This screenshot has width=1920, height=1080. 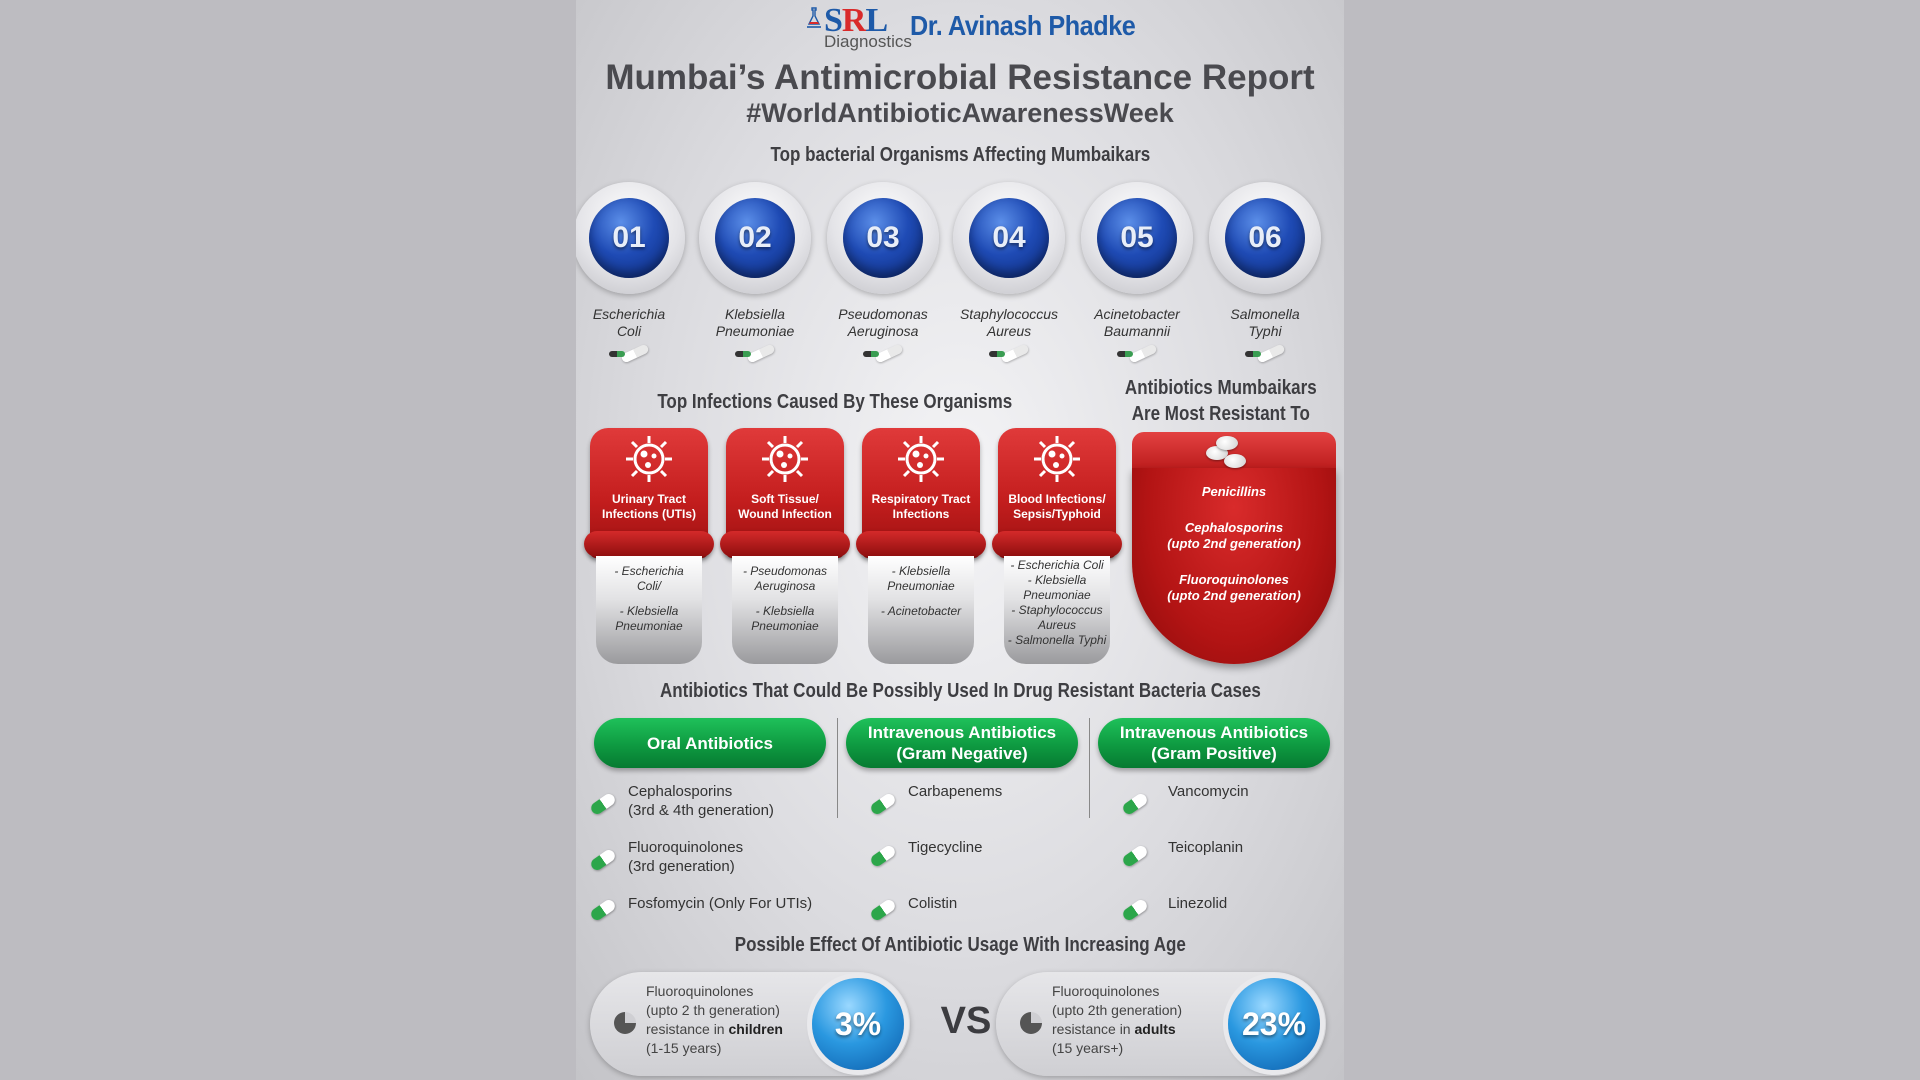 I want to click on antibiotic-note: (3rd generation), so click(x=681, y=866).